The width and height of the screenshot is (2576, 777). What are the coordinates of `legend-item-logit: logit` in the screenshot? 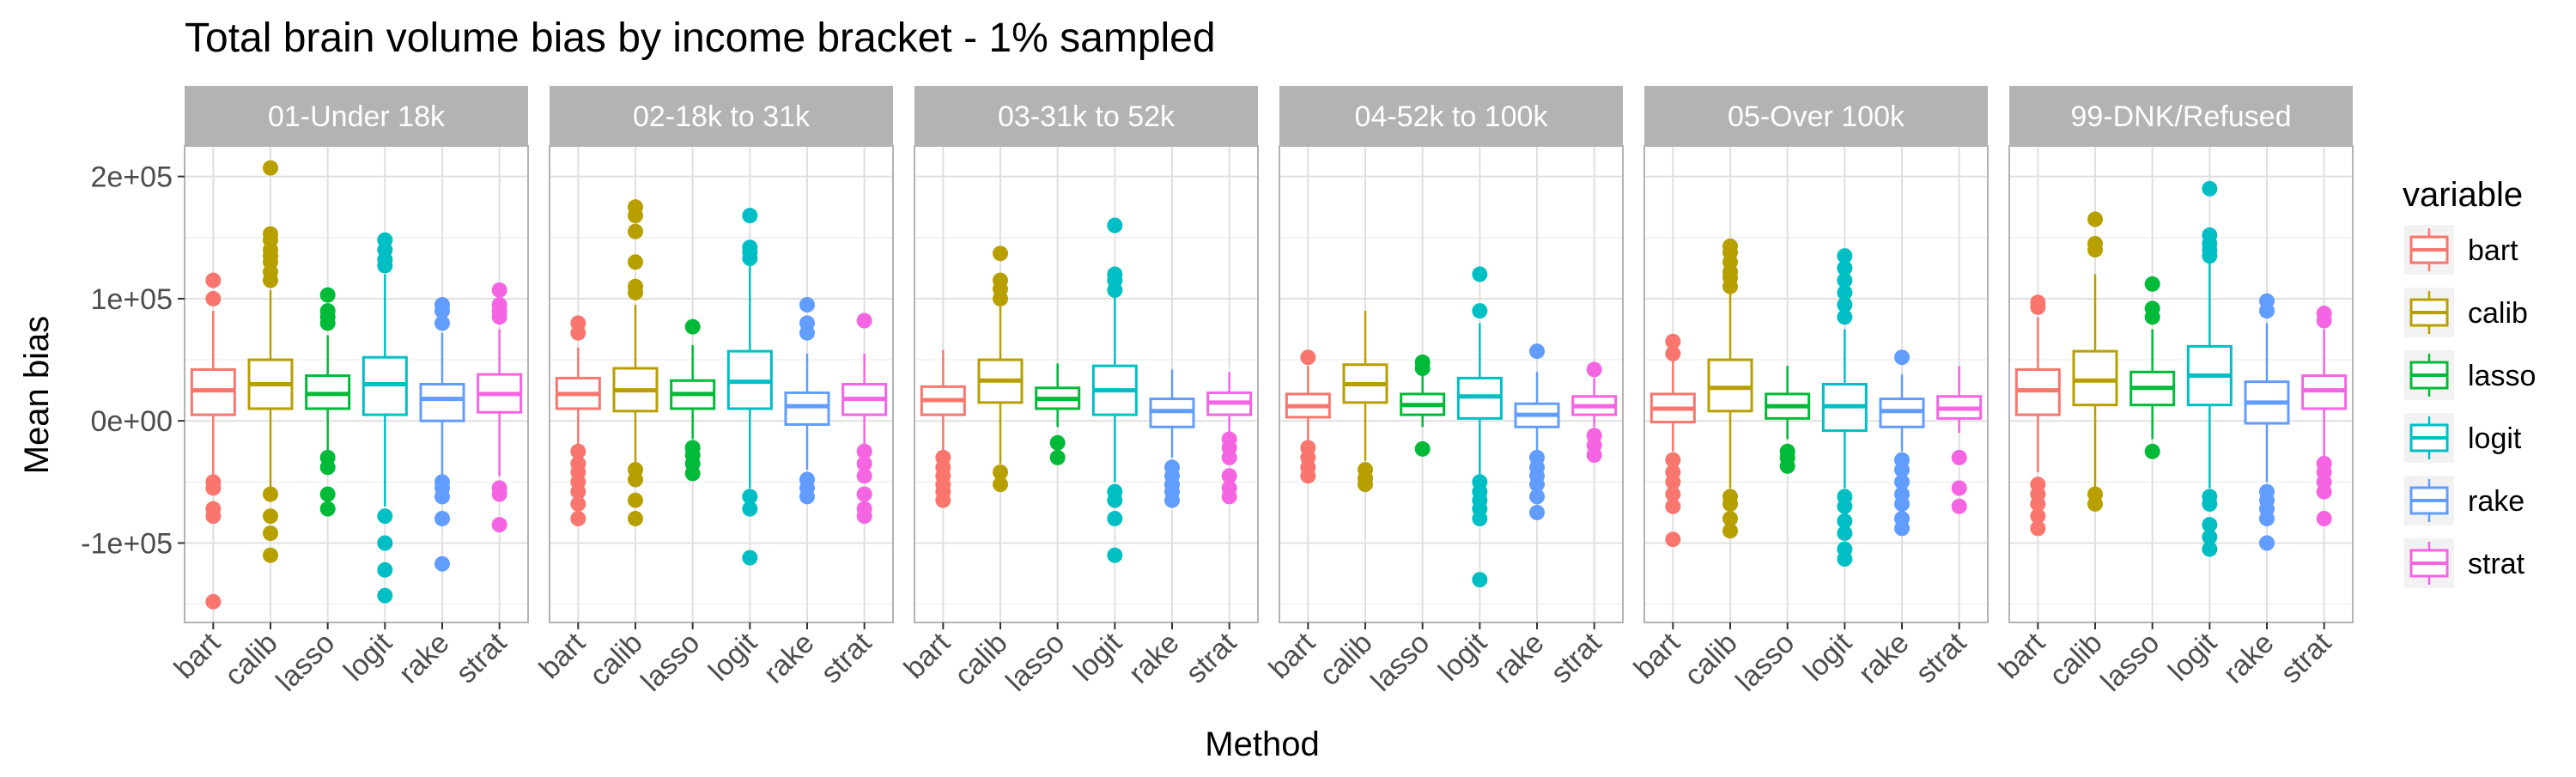 It's located at (2463, 438).